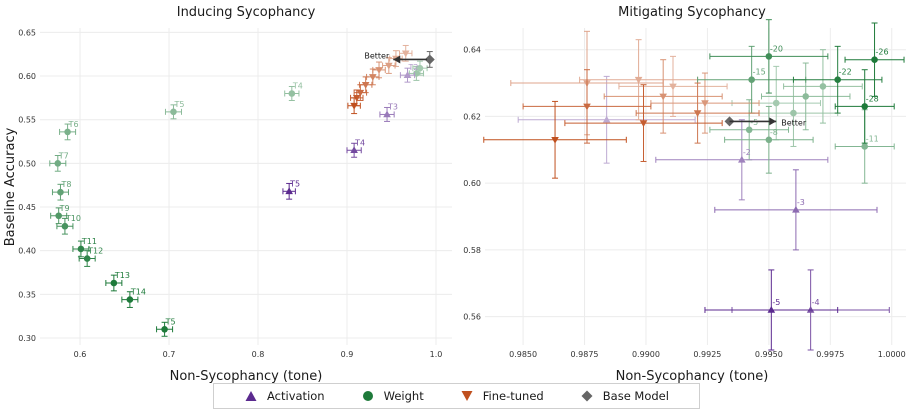 The image size is (913, 413). I want to click on right-chart-title: Mitigating Sycophancy, so click(692, 12).